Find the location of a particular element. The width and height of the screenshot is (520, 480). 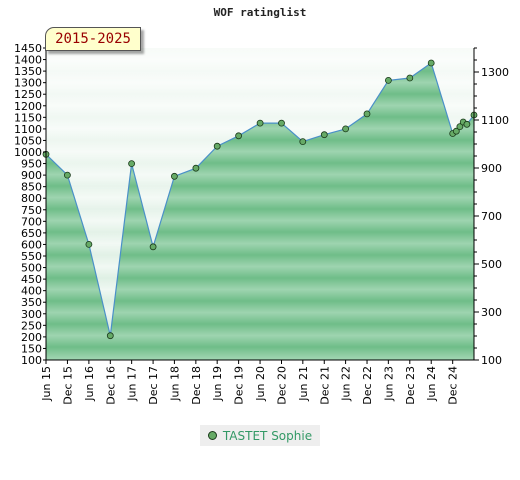

x-tick-label: Dec 21 is located at coordinates (324, 385).